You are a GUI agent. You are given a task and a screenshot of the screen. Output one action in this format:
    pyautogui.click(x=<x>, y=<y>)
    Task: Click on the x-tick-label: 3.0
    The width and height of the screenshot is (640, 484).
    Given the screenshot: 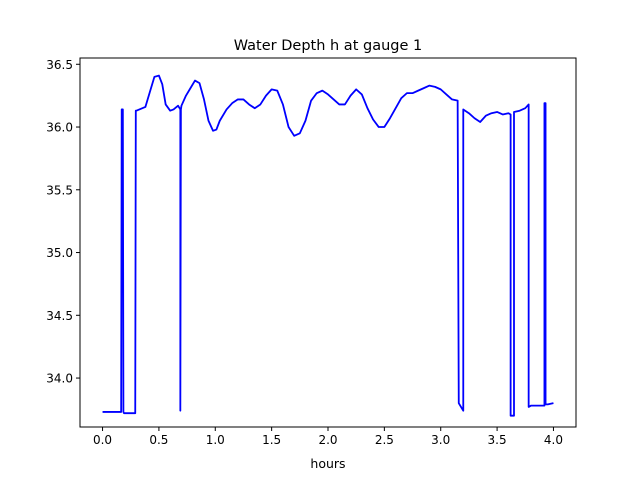 What is the action you would take?
    pyautogui.click(x=440, y=440)
    